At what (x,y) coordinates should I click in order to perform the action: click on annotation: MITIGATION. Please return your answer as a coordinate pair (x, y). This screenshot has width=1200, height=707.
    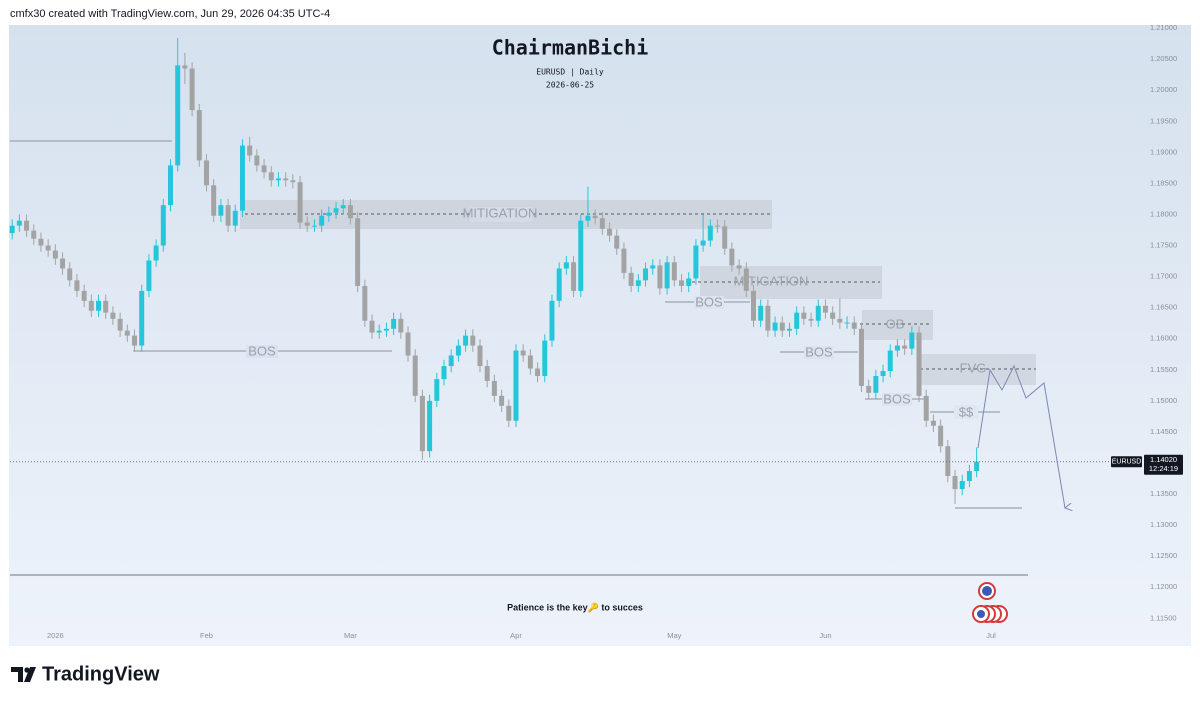
    Looking at the image, I should click on (500, 212).